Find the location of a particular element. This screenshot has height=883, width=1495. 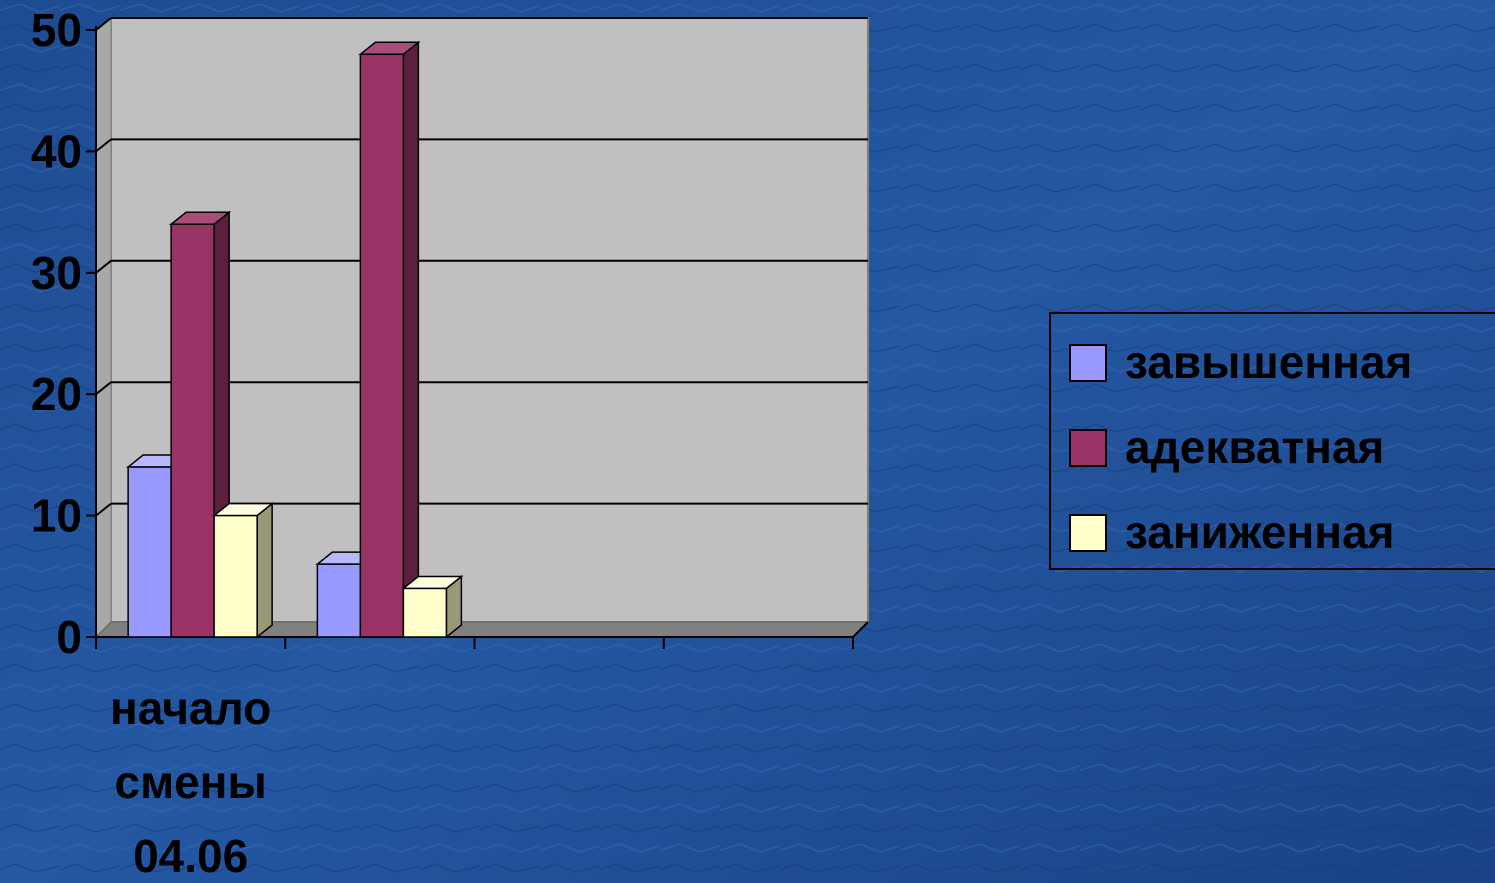

legend: завышенная адекватная заниженная is located at coordinates (1272, 441).